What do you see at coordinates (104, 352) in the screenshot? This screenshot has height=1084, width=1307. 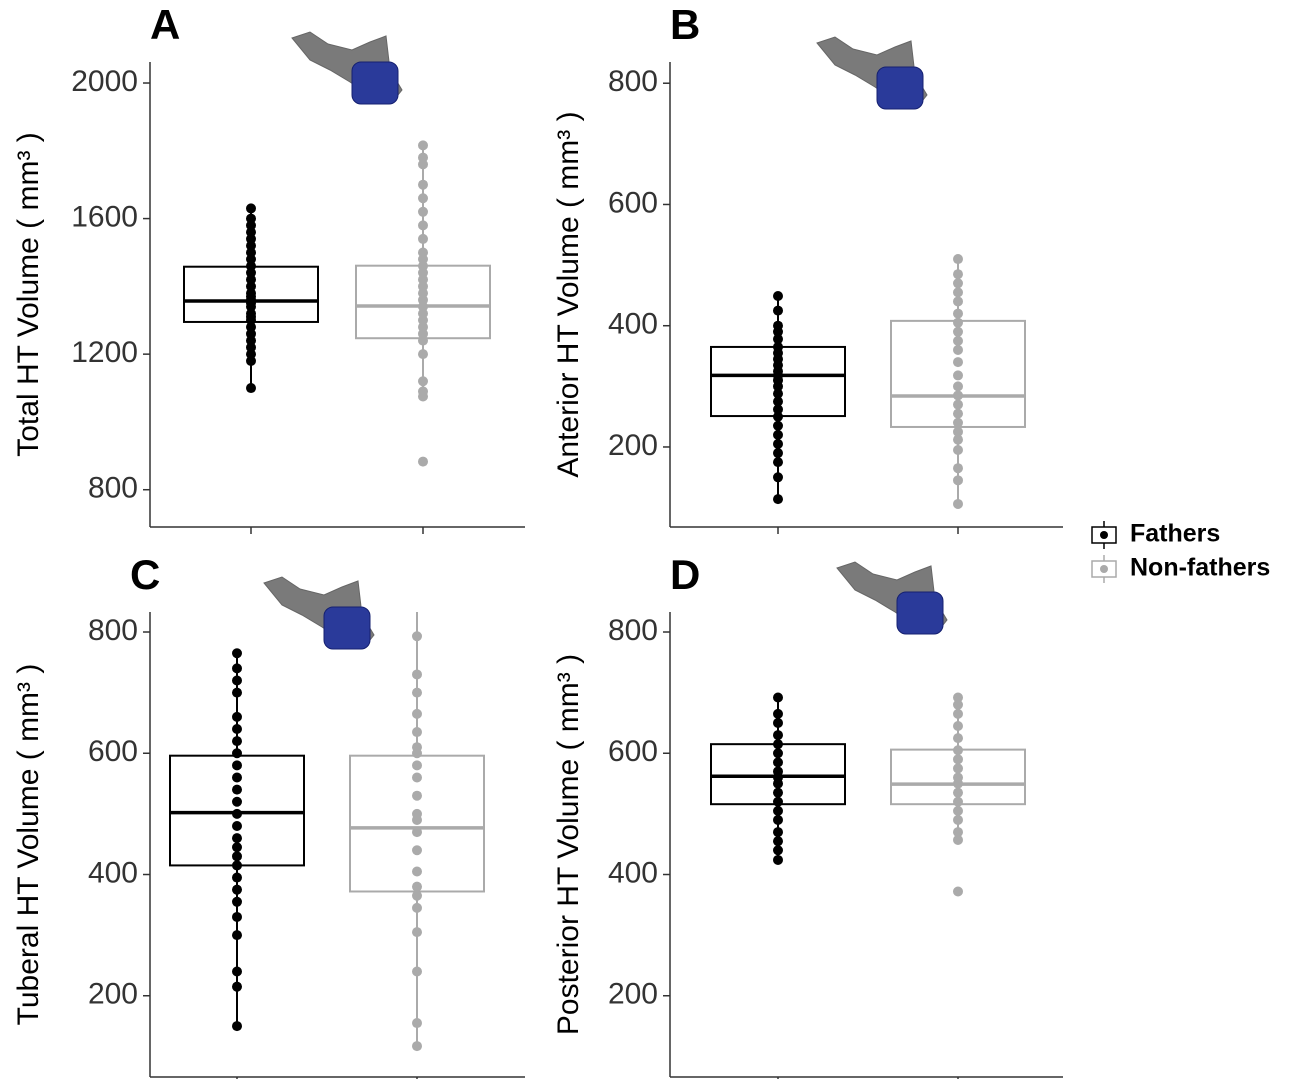 I see `y-tick-label: 1200` at bounding box center [104, 352].